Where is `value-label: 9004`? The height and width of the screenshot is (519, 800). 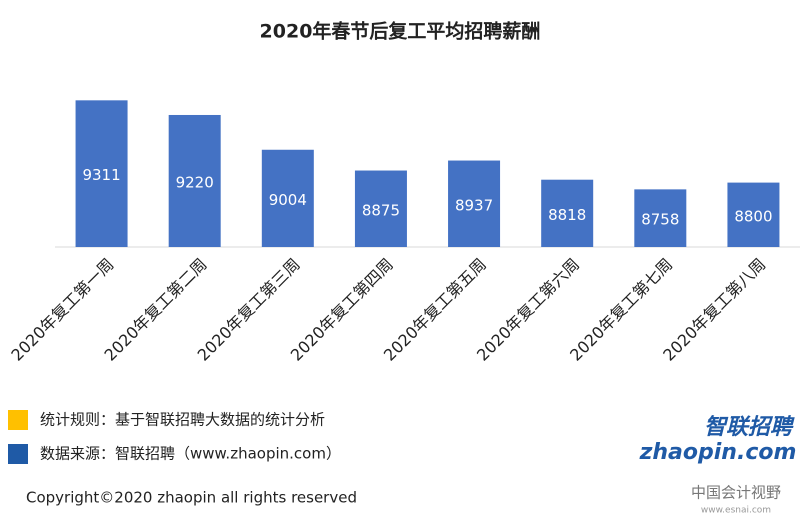
value-label: 9004 is located at coordinates (288, 200).